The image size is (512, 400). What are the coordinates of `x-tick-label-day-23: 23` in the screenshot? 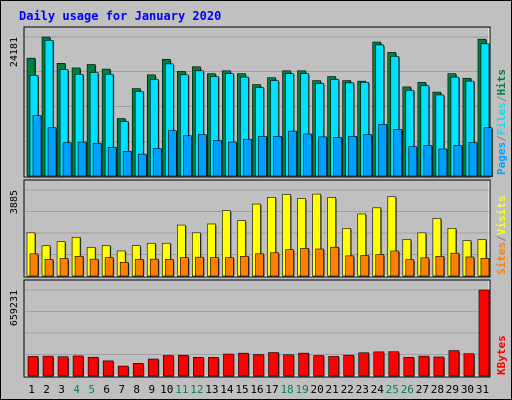 It's located at (362, 389).